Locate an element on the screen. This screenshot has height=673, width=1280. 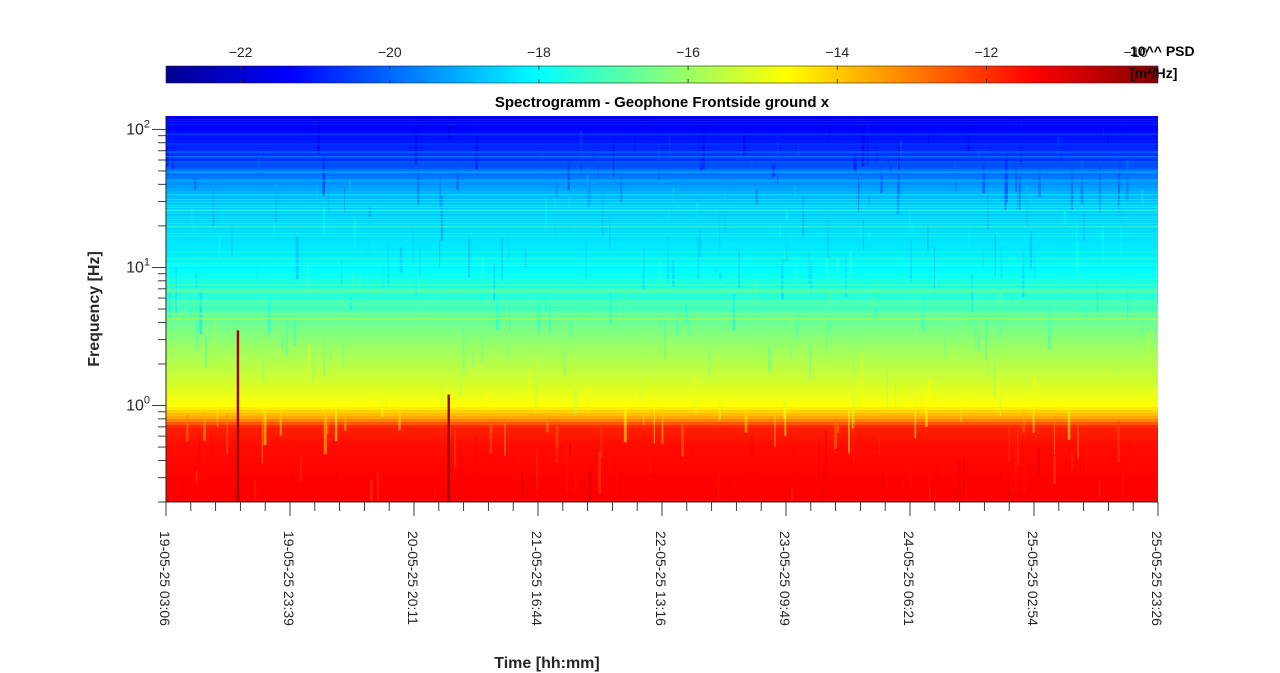
colorbar-tick-label: −10 is located at coordinates (1136, 52).